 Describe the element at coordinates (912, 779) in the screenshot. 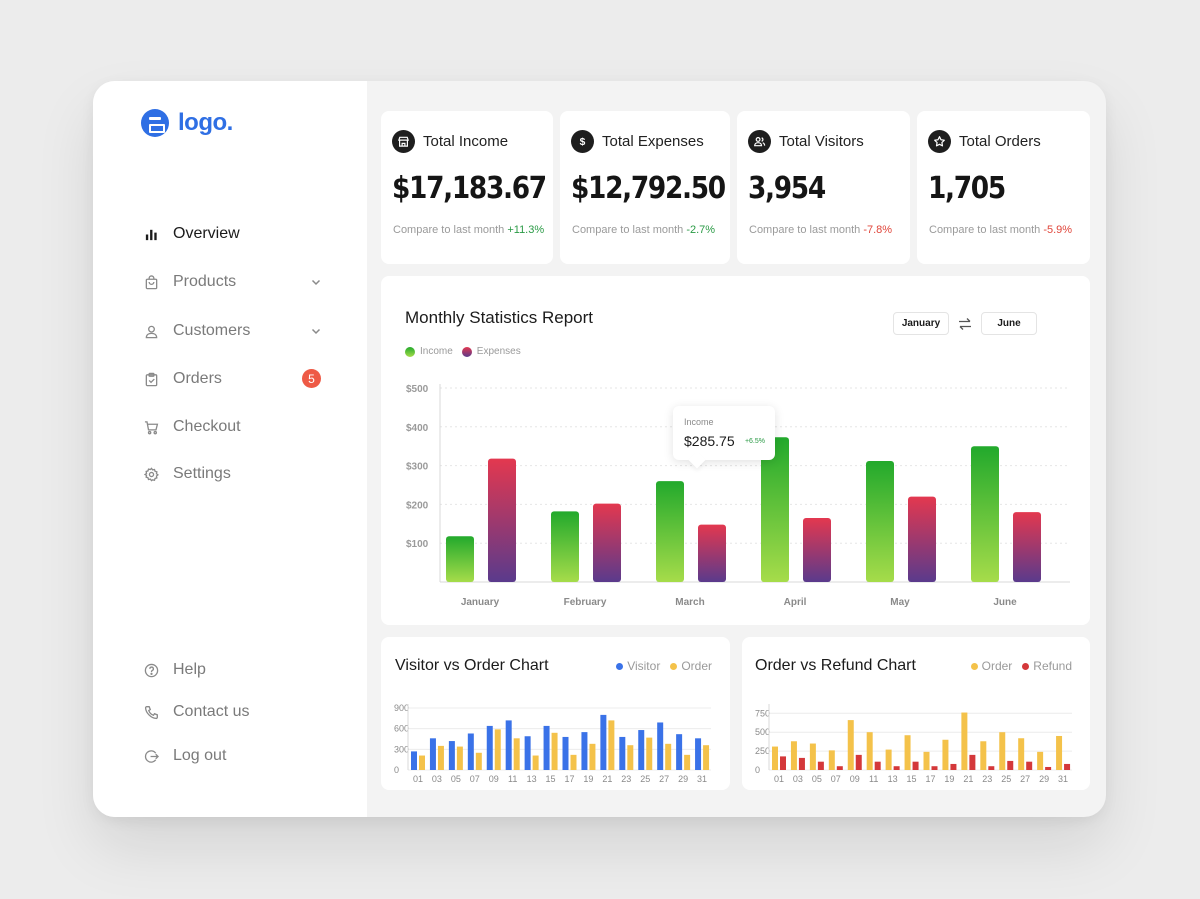

I see `x-tick-label: 15` at that location.